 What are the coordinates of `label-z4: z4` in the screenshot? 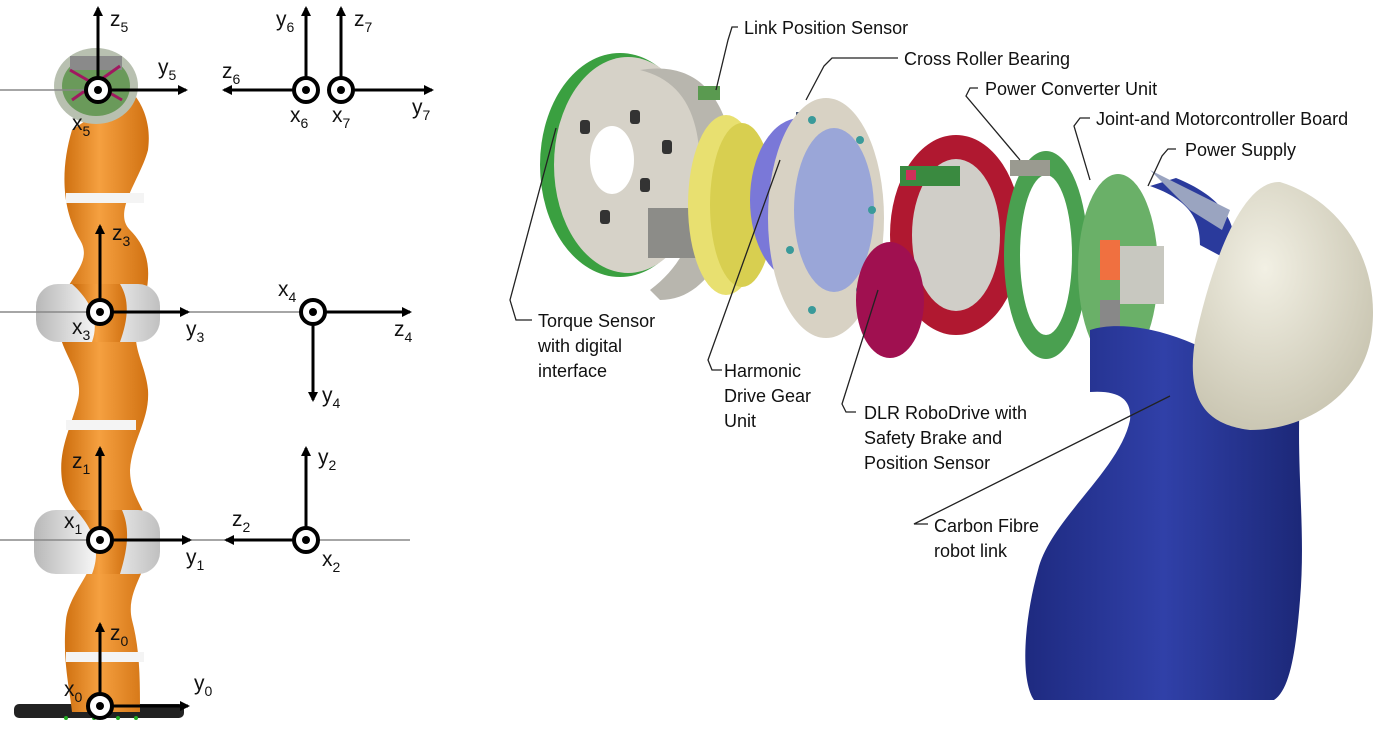 It's located at (403, 331).